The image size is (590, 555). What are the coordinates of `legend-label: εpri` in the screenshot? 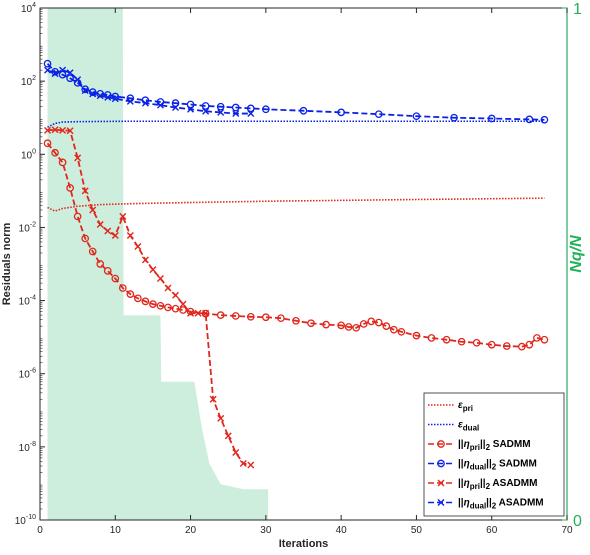 It's located at (465, 406).